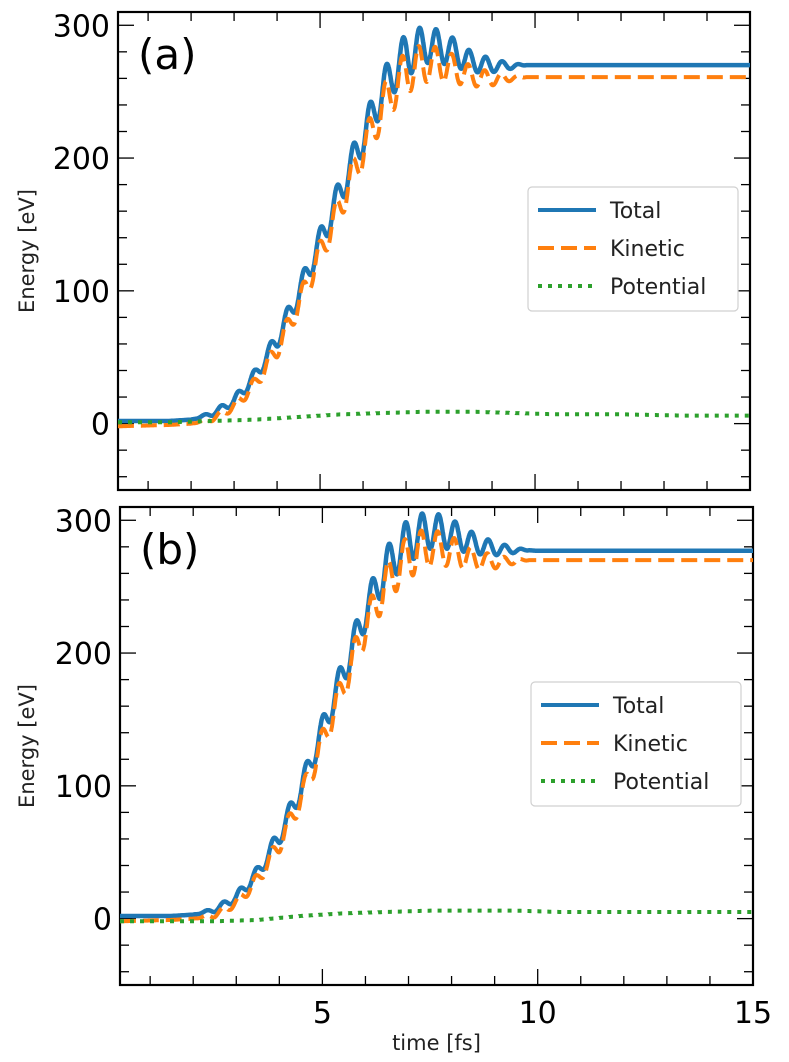 The width and height of the screenshot is (789, 1062). What do you see at coordinates (169, 549) in the screenshot?
I see `panel-label: (b)` at bounding box center [169, 549].